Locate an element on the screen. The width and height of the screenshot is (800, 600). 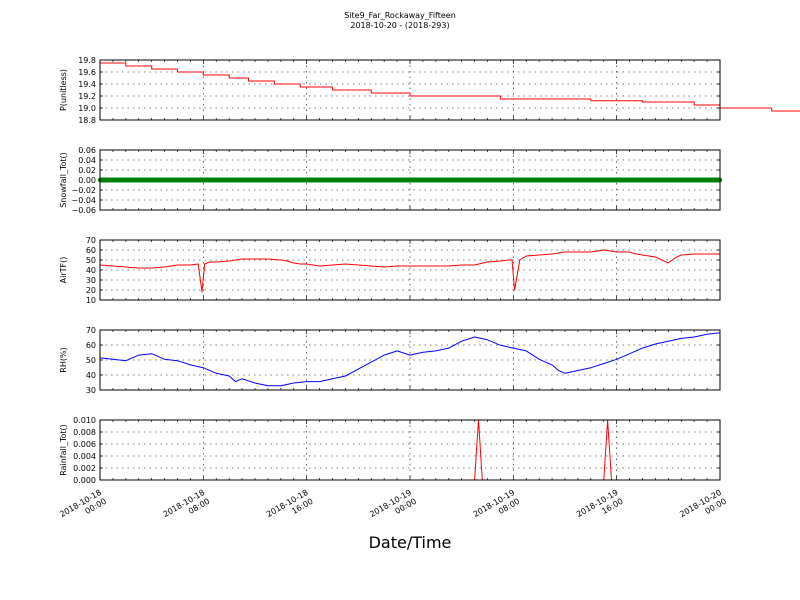
y-tick-label: 0.006 is located at coordinates (84, 444).